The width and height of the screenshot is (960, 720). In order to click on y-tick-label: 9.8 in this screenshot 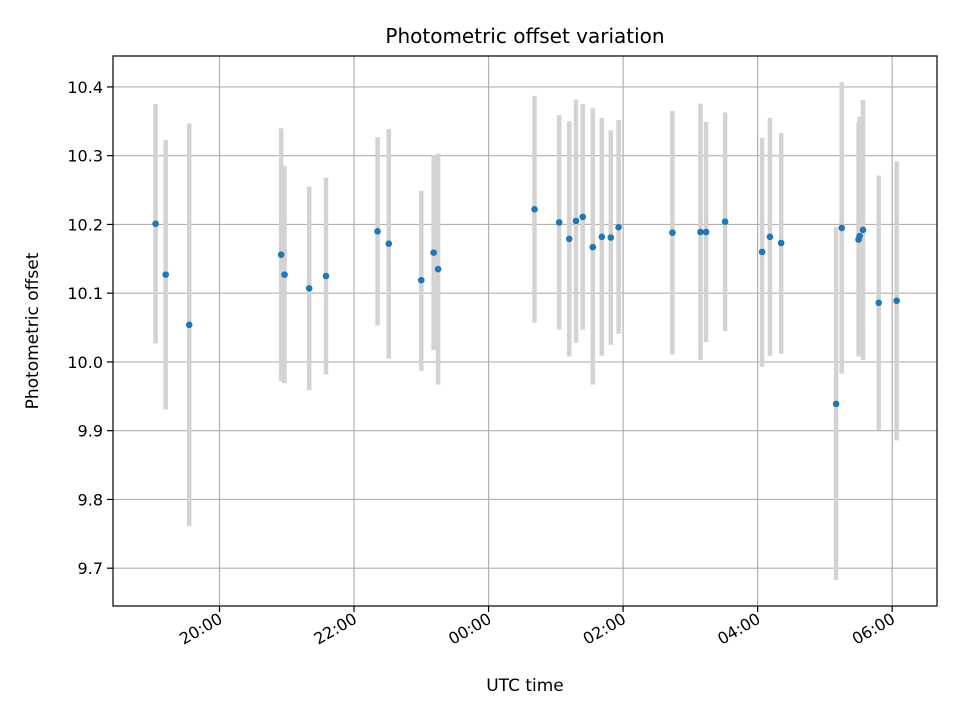, I will do `click(90, 499)`.